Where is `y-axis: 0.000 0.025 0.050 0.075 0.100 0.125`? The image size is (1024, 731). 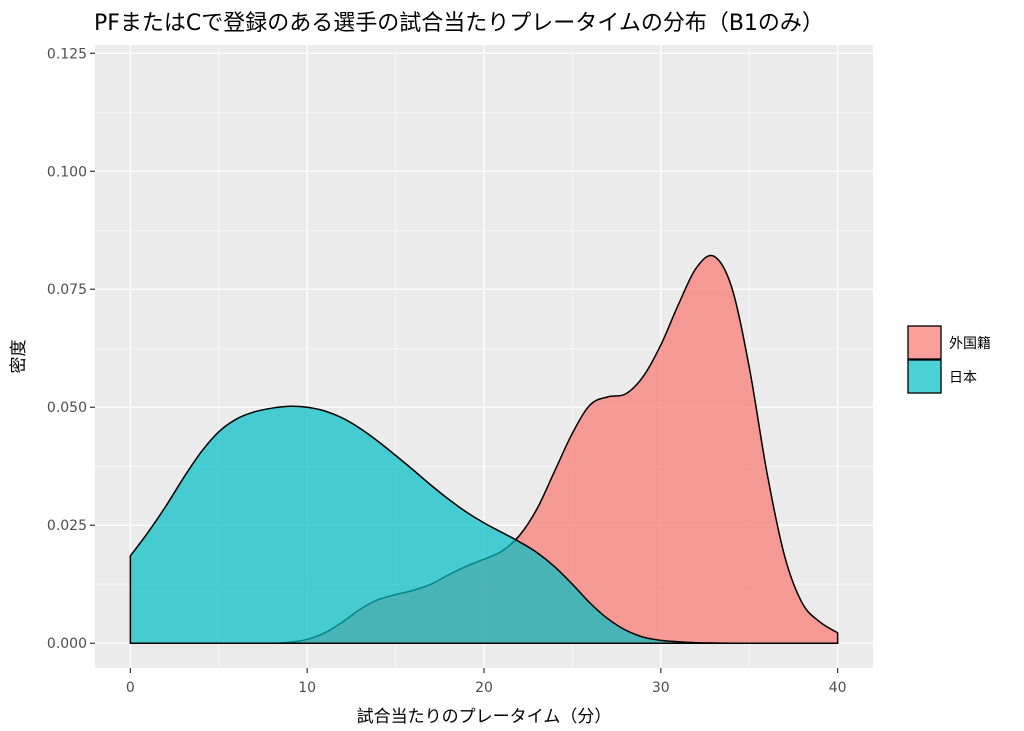 y-axis: 0.000 0.025 0.050 0.075 0.100 0.125 is located at coordinates (71, 349).